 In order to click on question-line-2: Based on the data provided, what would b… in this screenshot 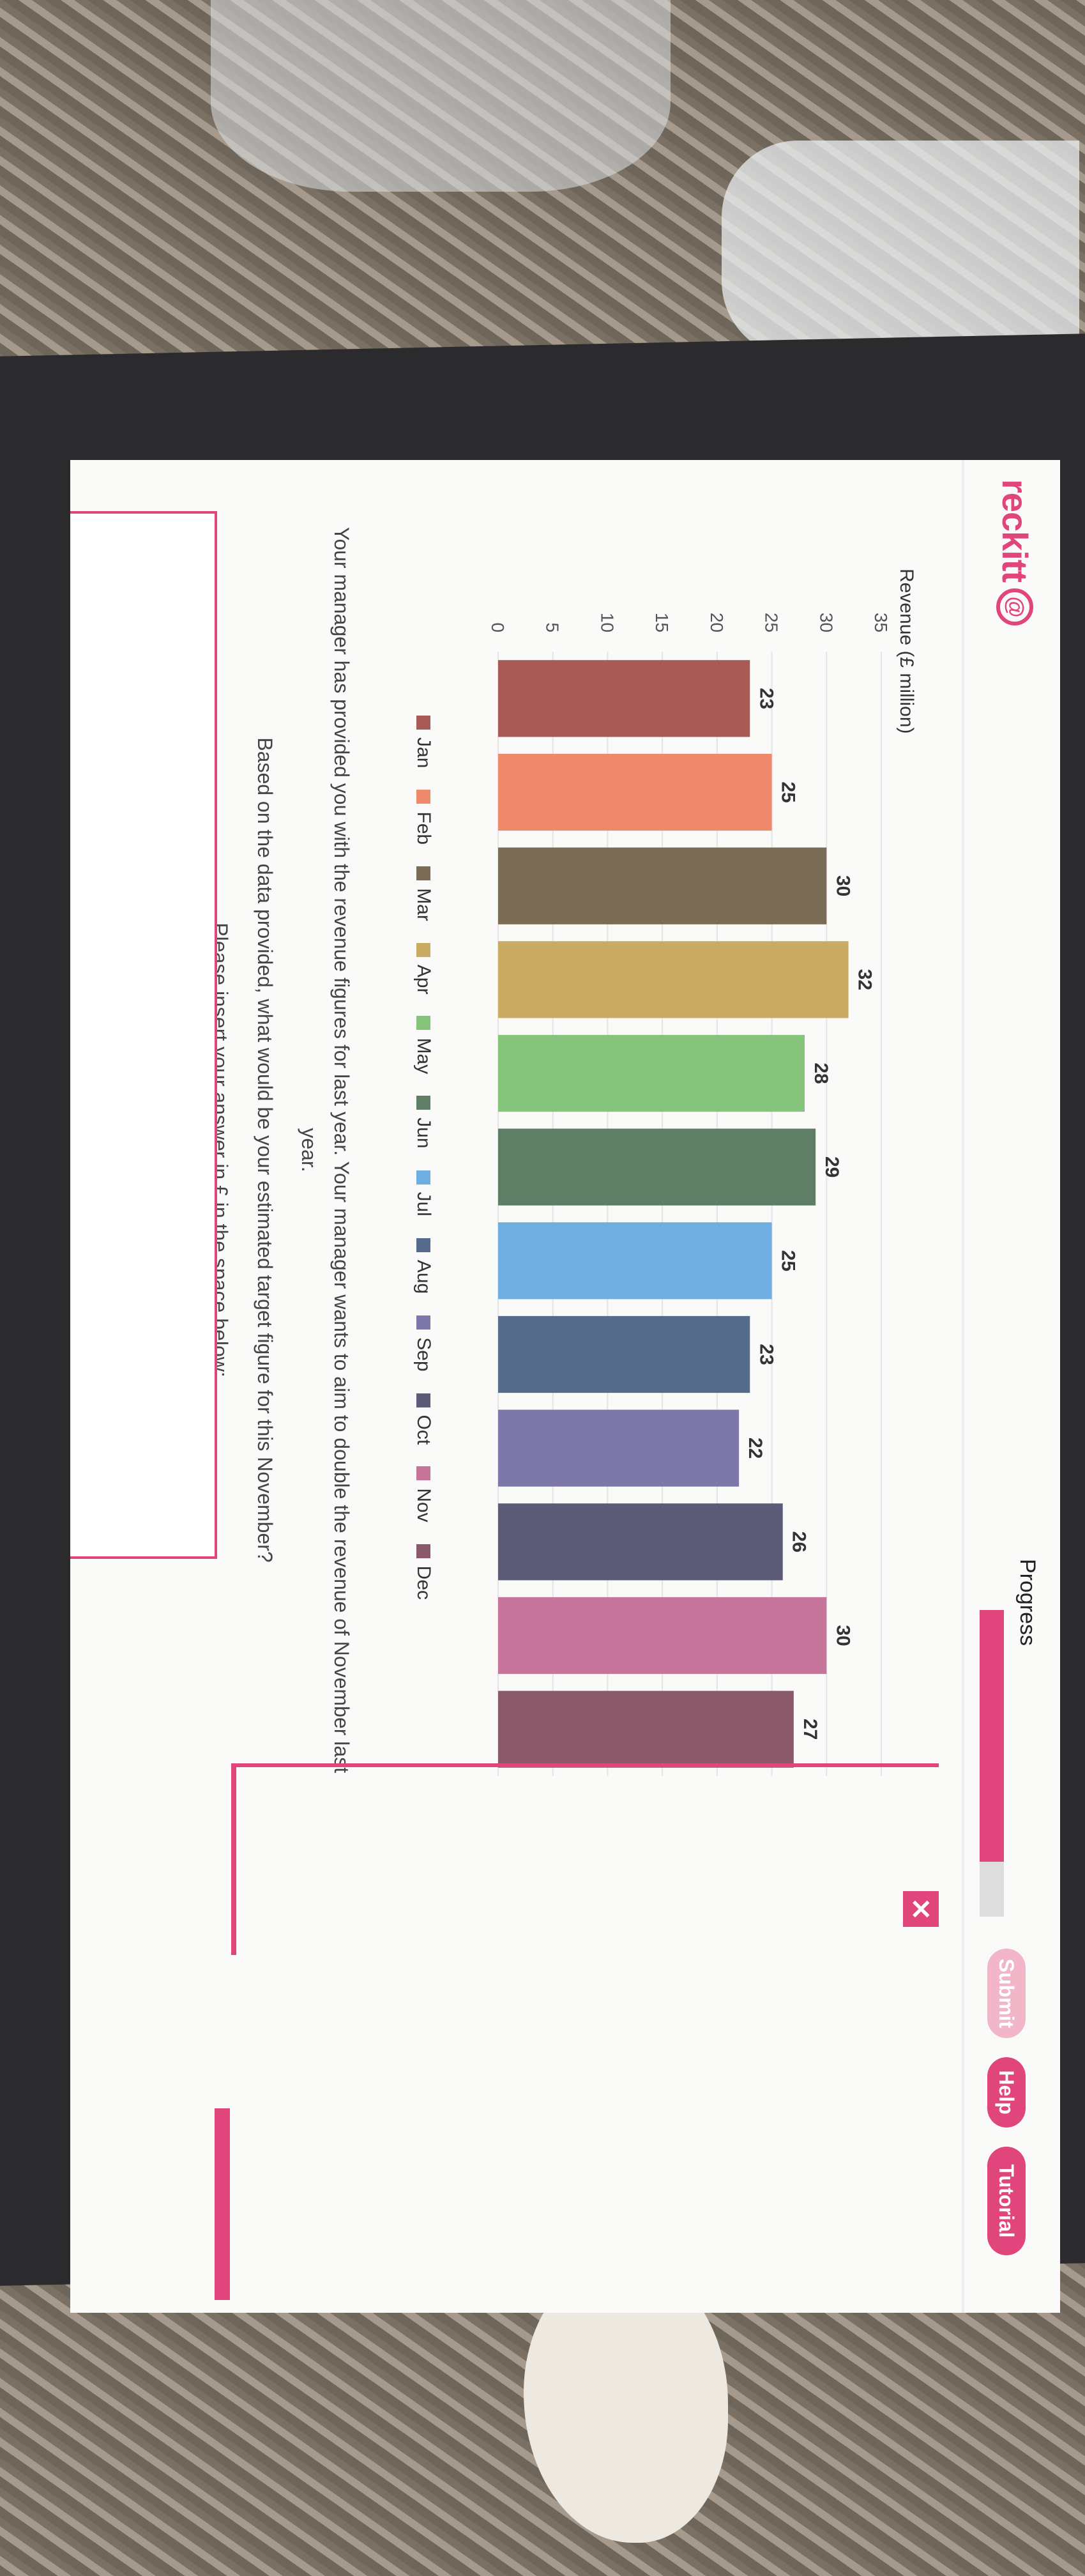, I will do `click(265, 1150)`.